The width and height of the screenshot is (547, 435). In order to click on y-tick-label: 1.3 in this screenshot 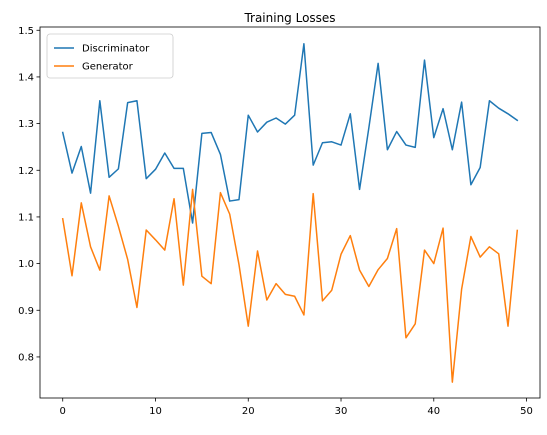, I will do `click(26, 124)`.